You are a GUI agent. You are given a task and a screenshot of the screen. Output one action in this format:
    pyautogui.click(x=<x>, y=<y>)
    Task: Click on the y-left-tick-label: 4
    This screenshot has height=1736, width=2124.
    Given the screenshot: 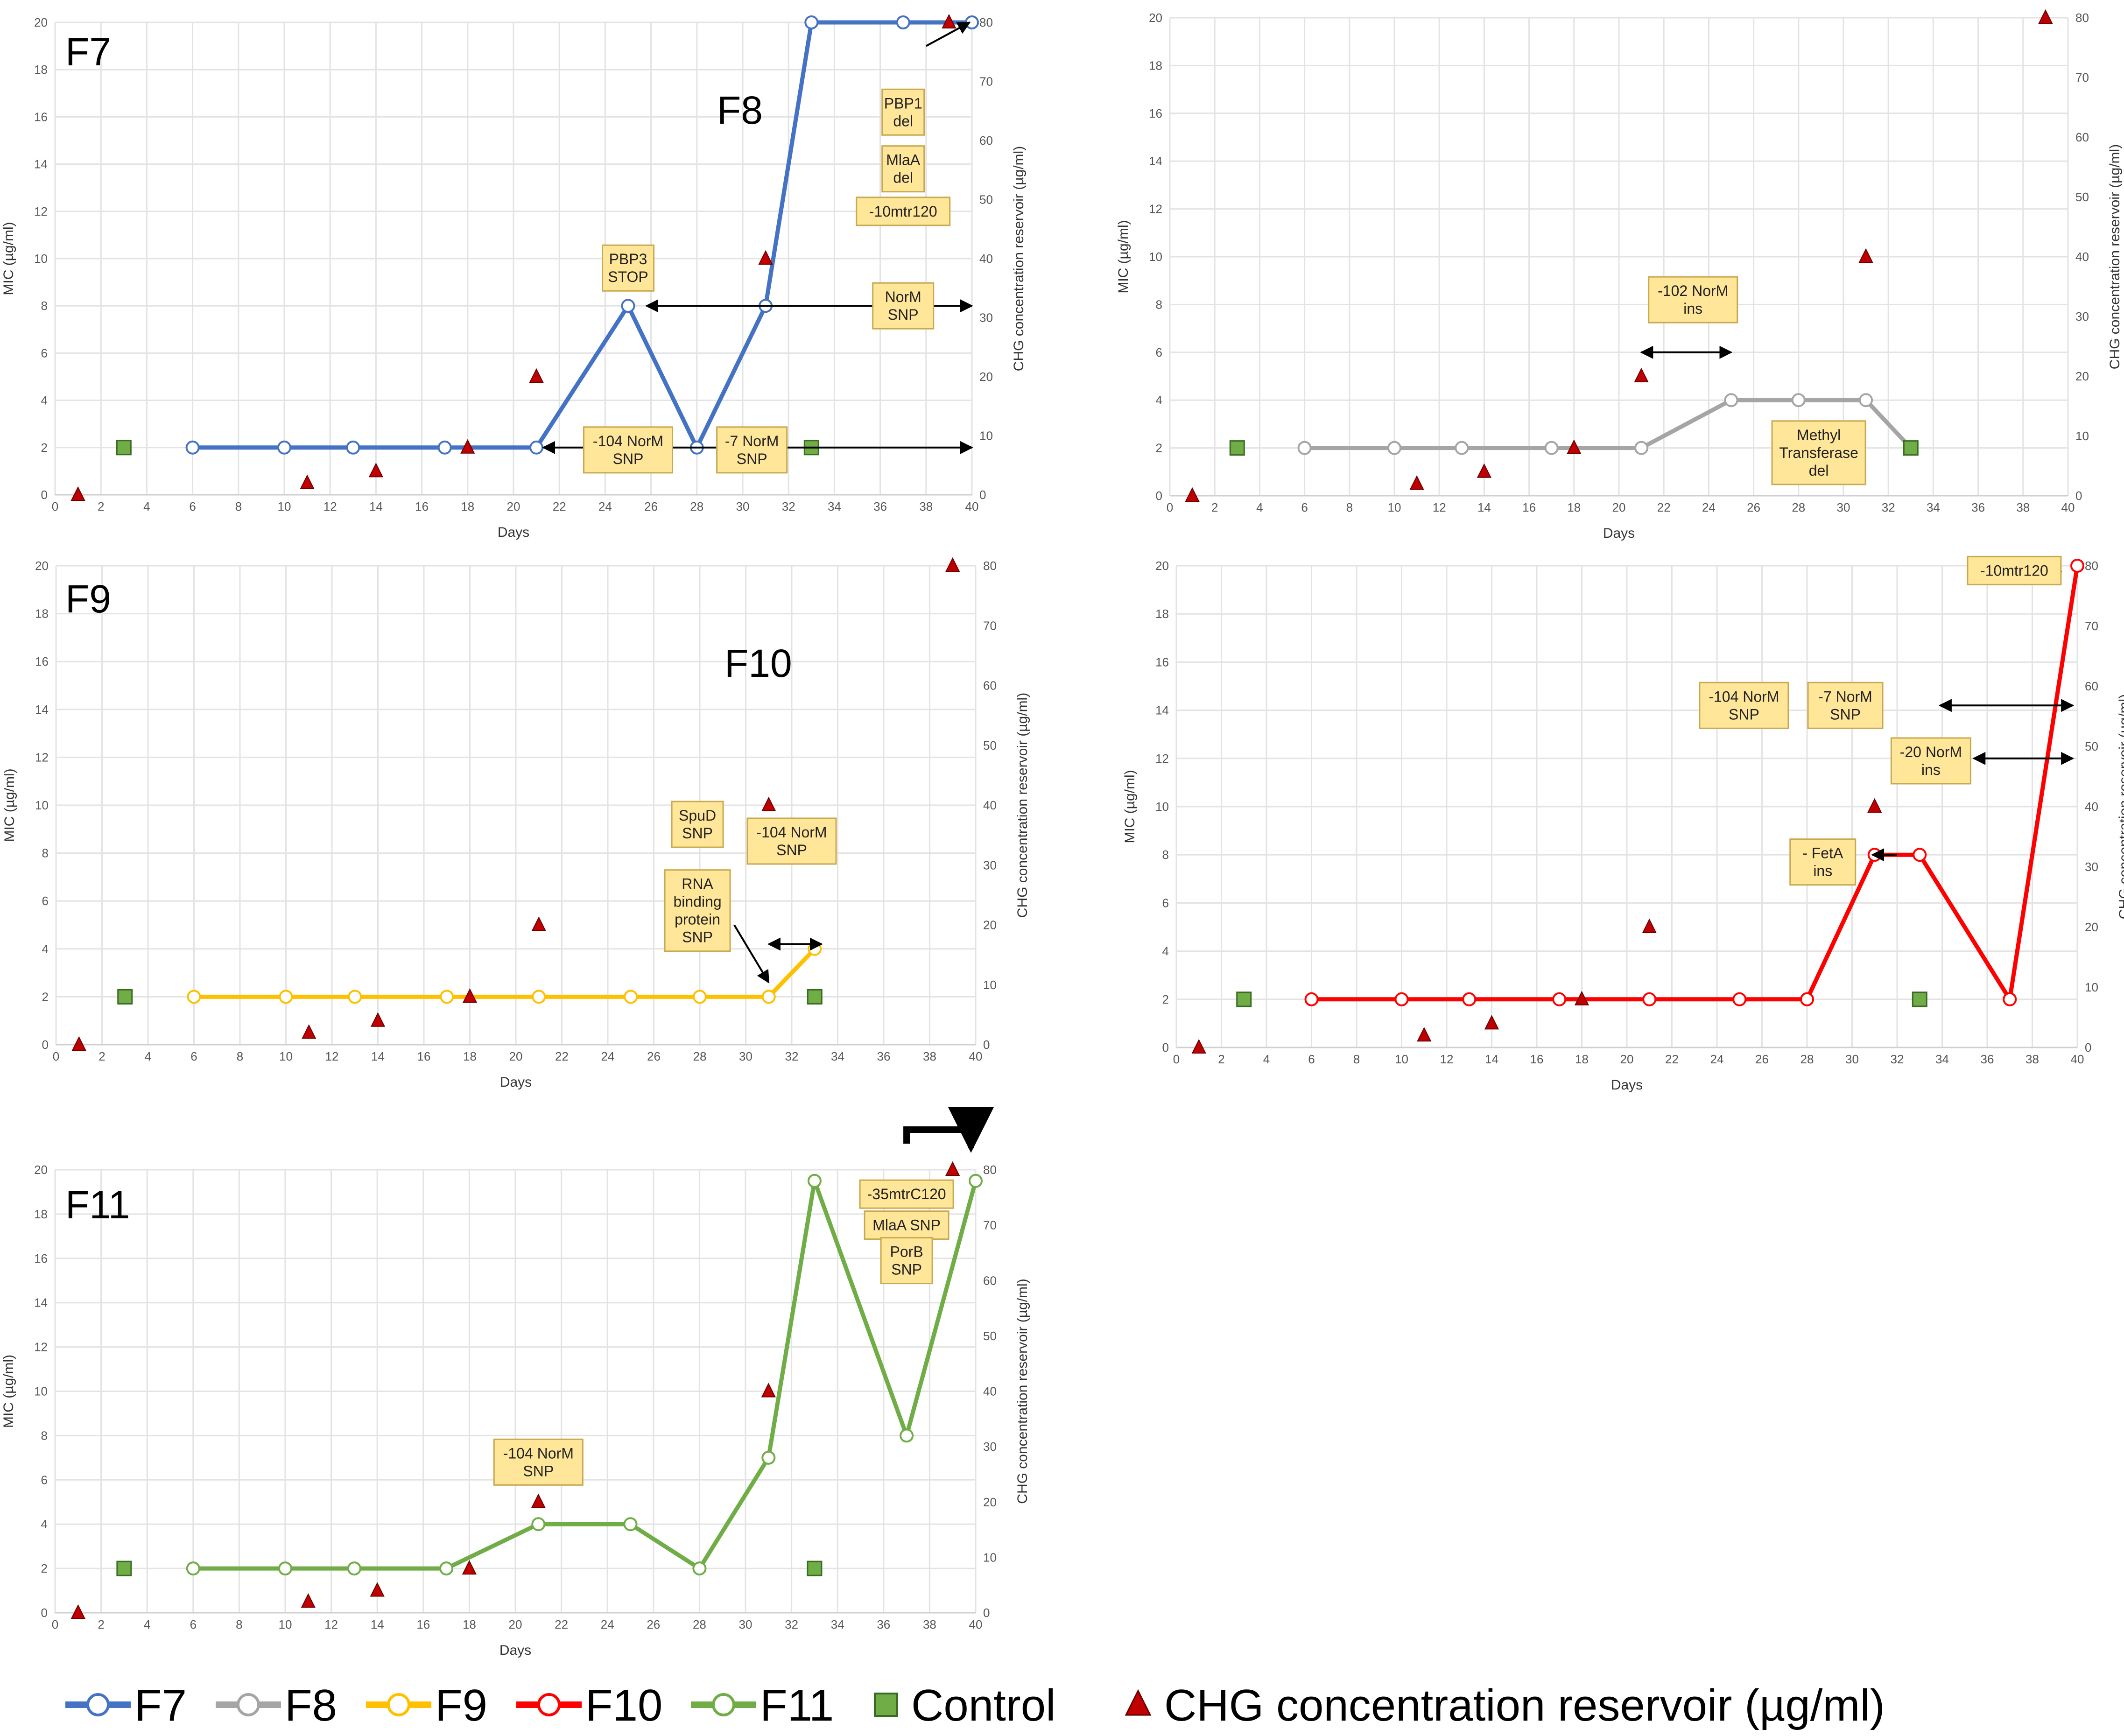 What is the action you would take?
    pyautogui.click(x=1159, y=400)
    